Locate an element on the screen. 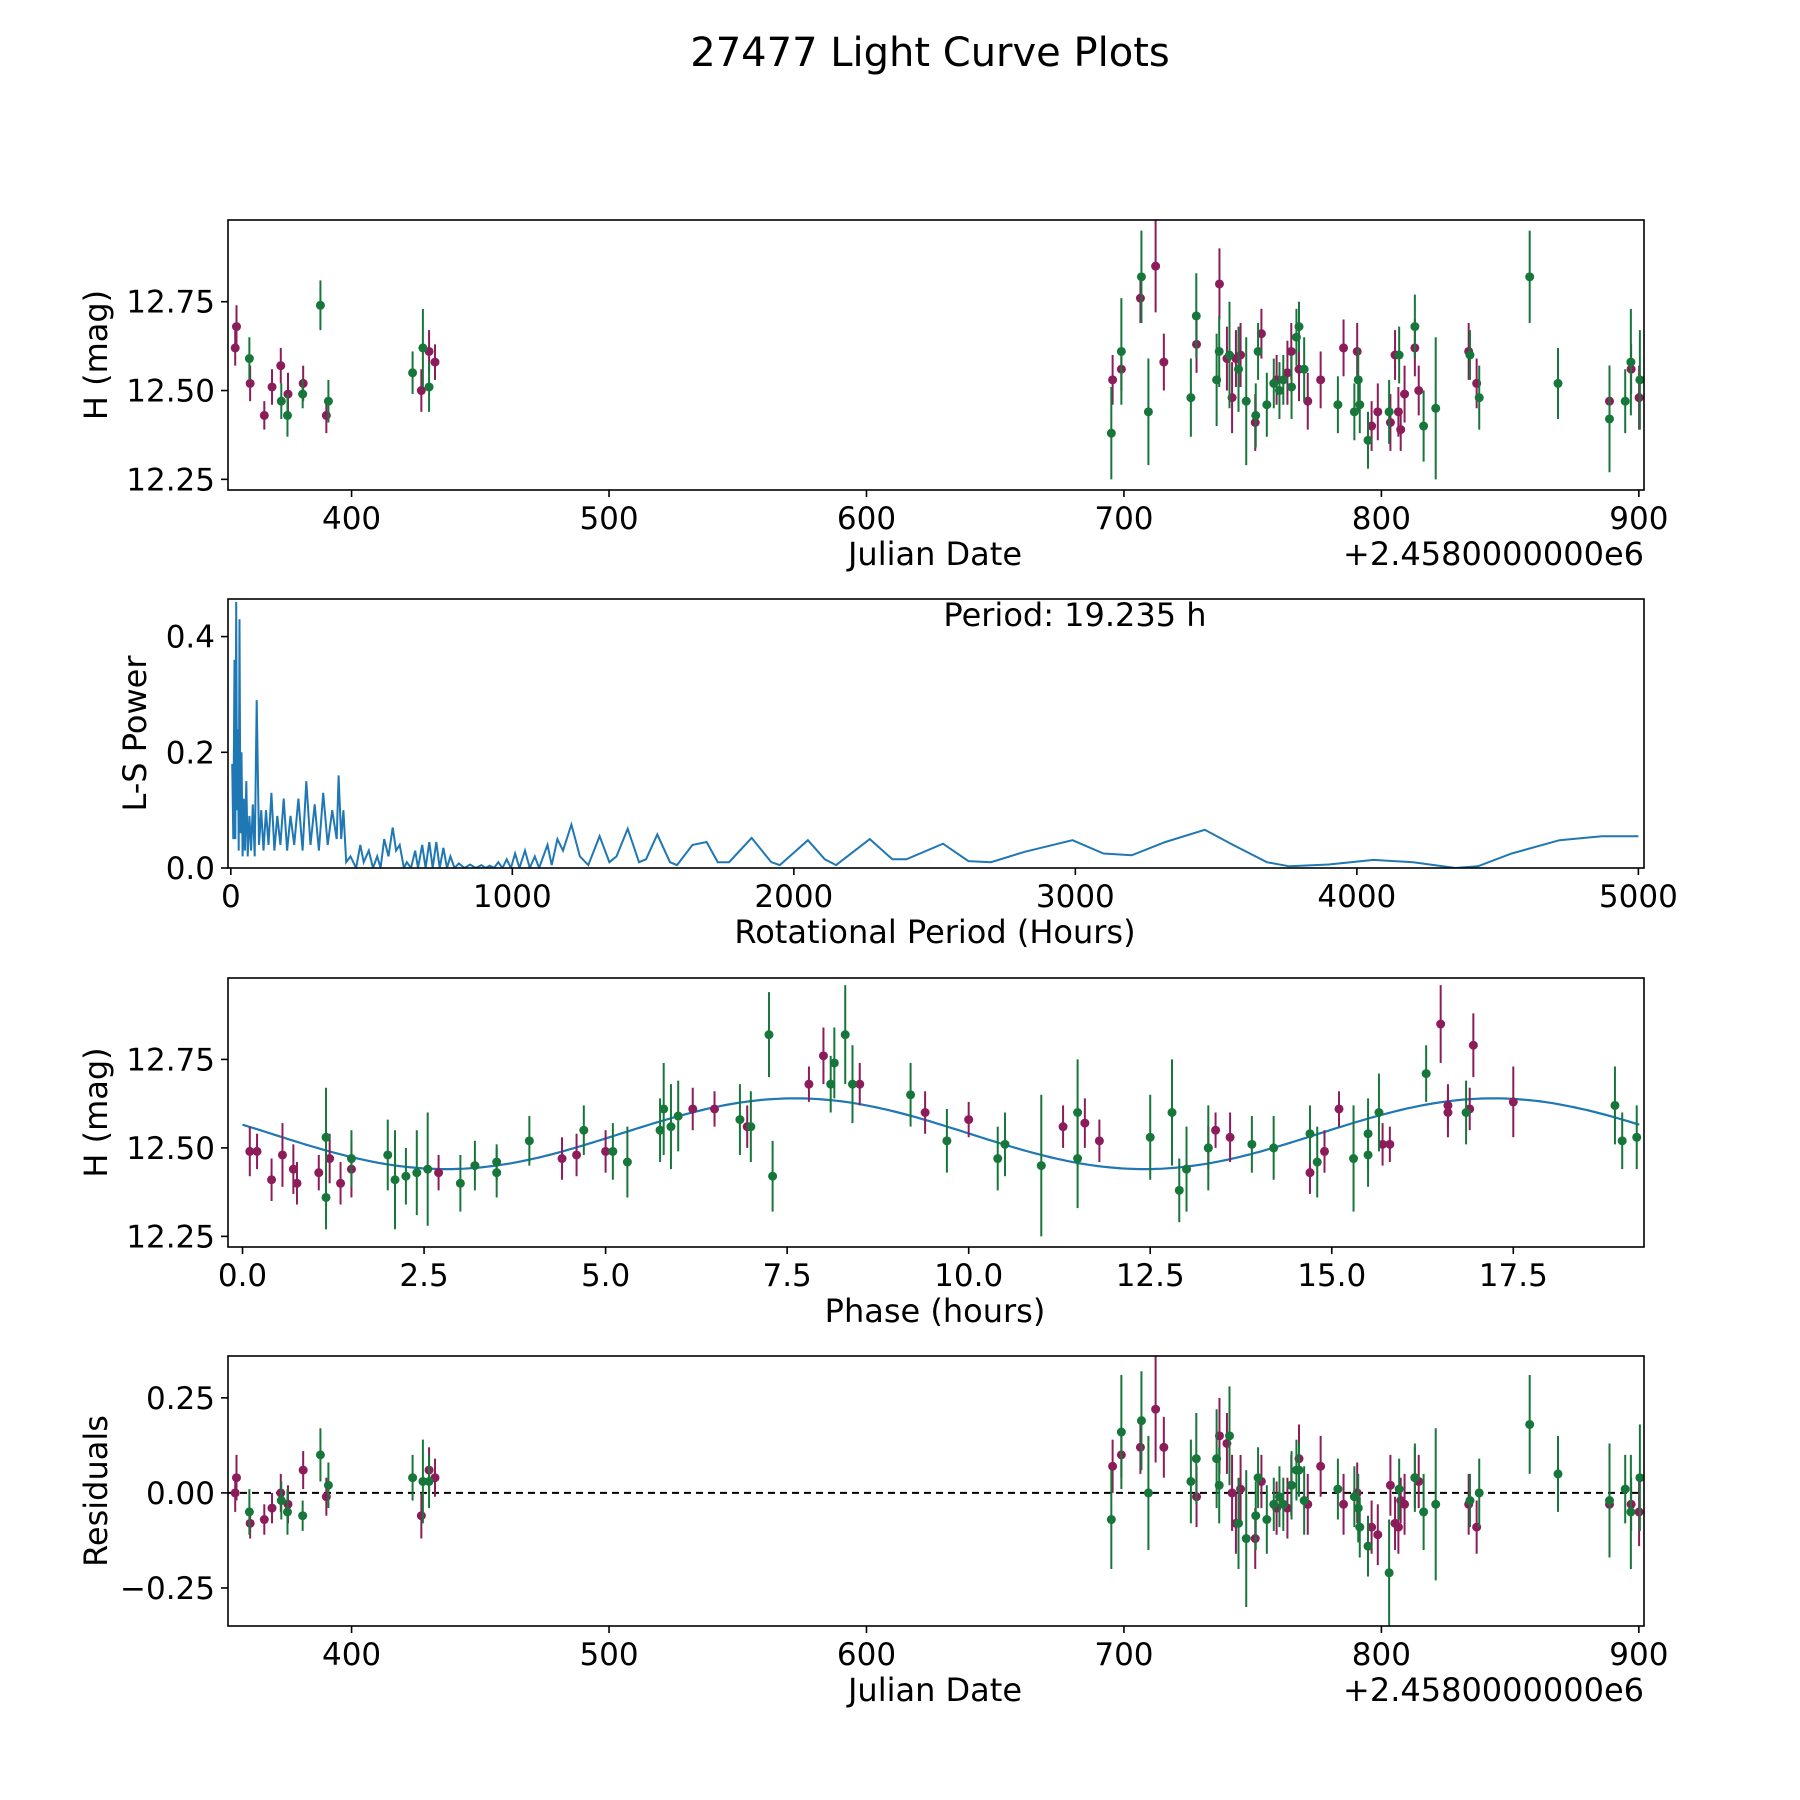 The width and height of the screenshot is (1800, 1800). x-tick-label: 5.0 is located at coordinates (605, 1276).